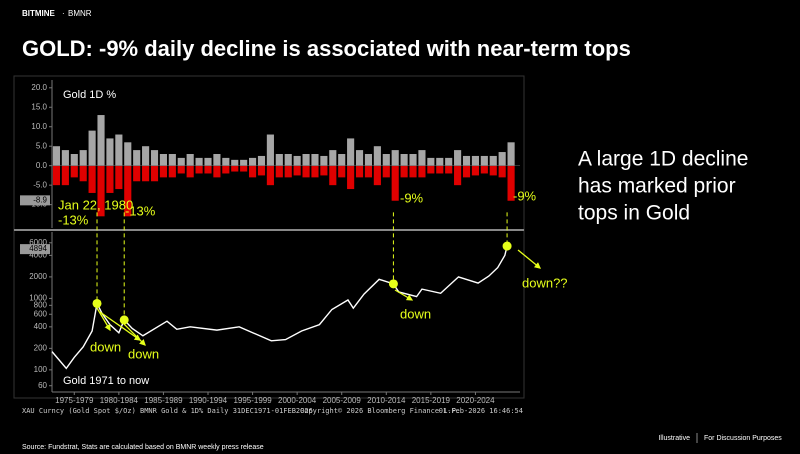  I want to click on x-tick-label: 1990-1994, so click(208, 400).